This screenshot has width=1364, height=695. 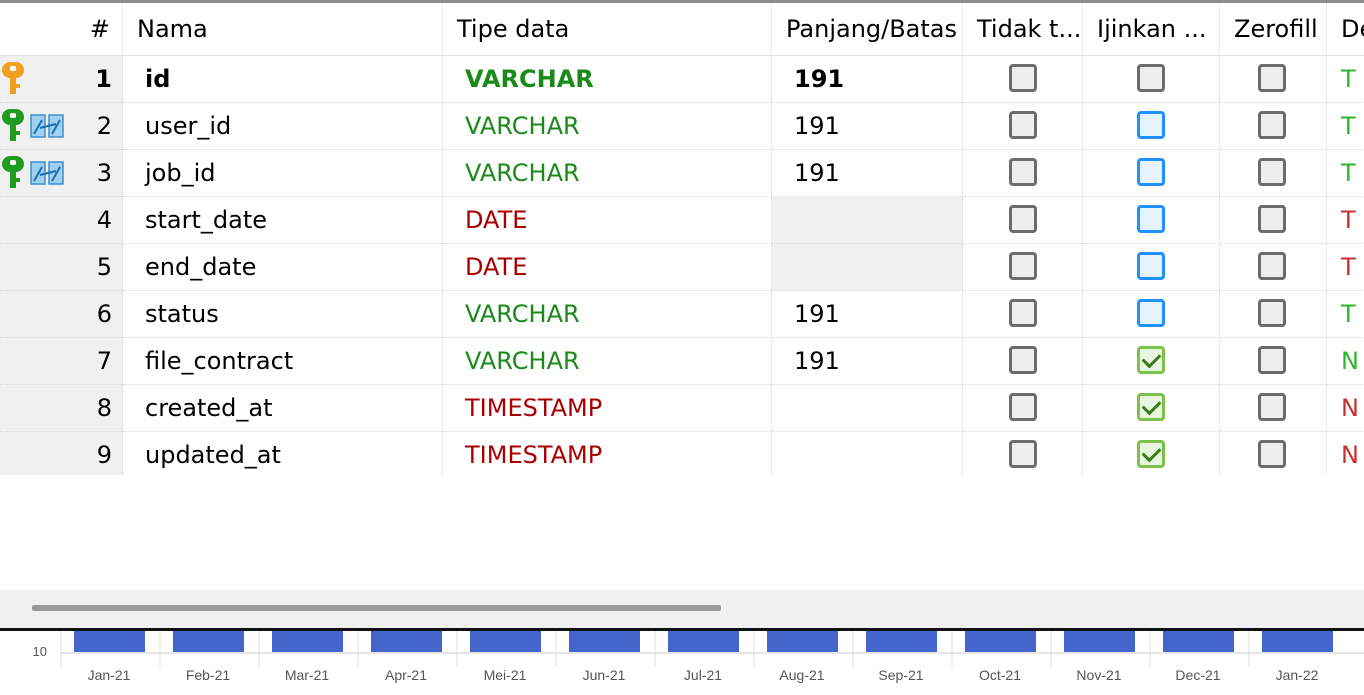 I want to click on table-row: 4 start_date DATE T, so click(x=682, y=220).